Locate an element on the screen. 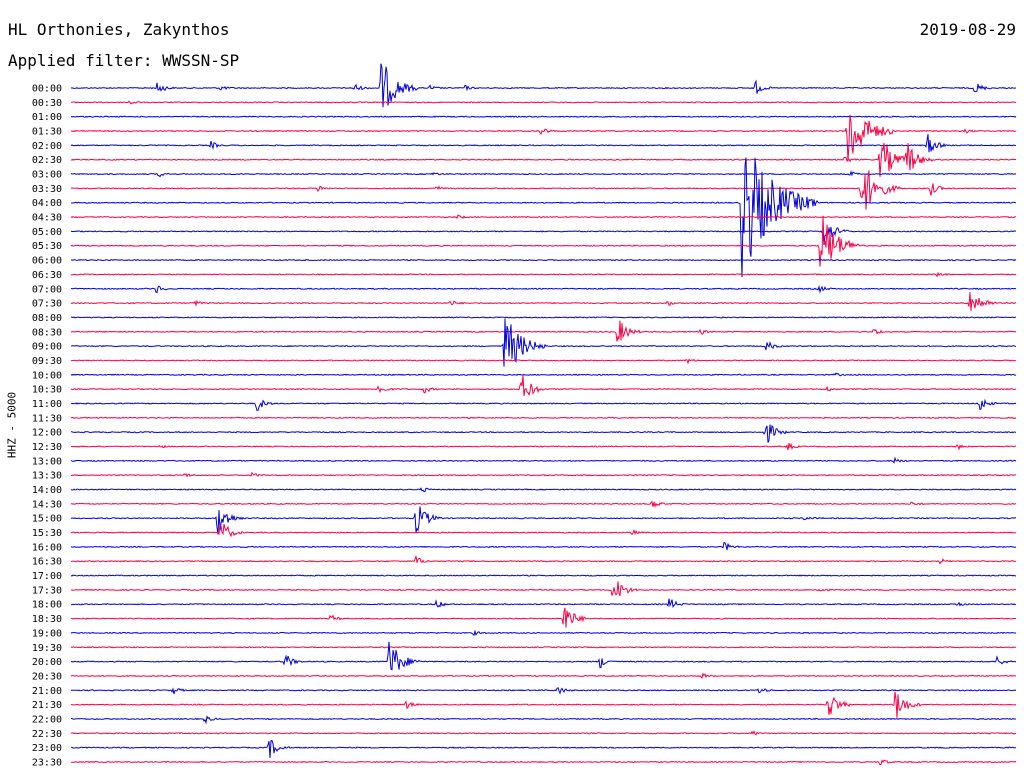 The image size is (1024, 780). time-label-1900: 19:00 is located at coordinates (47, 633).